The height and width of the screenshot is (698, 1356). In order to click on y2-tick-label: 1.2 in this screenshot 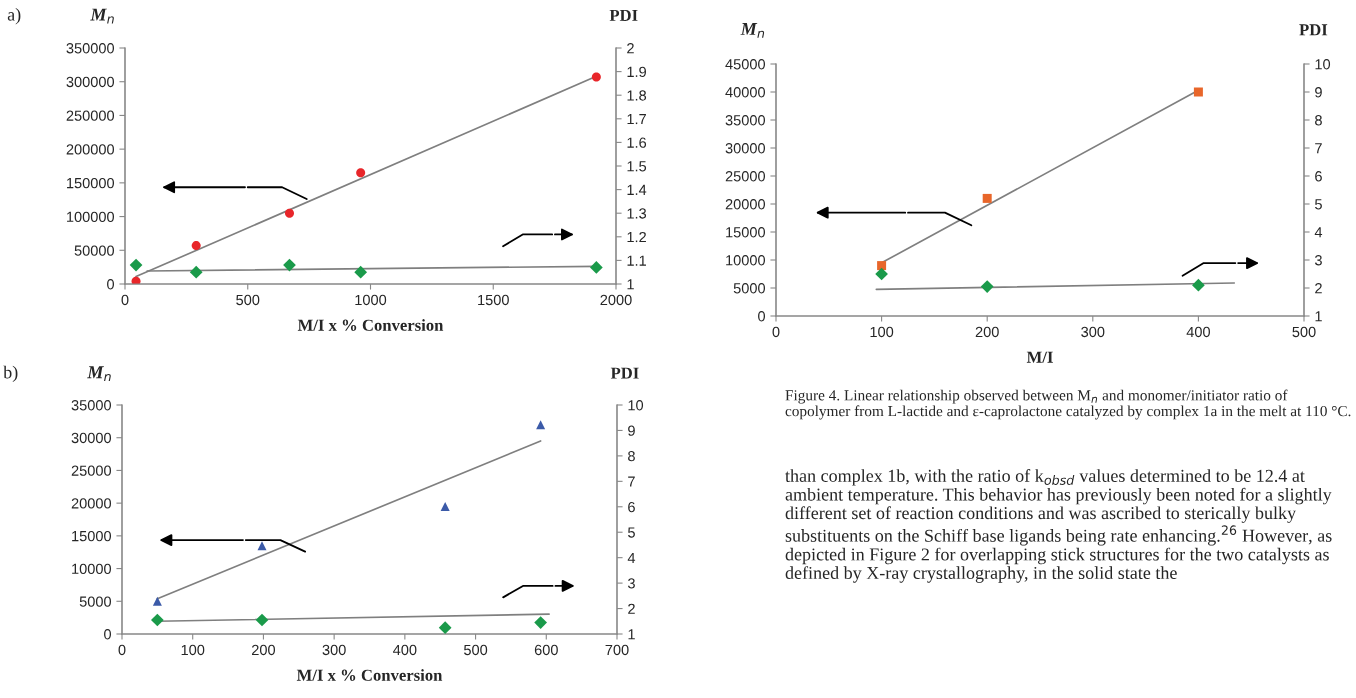, I will do `click(636, 237)`.